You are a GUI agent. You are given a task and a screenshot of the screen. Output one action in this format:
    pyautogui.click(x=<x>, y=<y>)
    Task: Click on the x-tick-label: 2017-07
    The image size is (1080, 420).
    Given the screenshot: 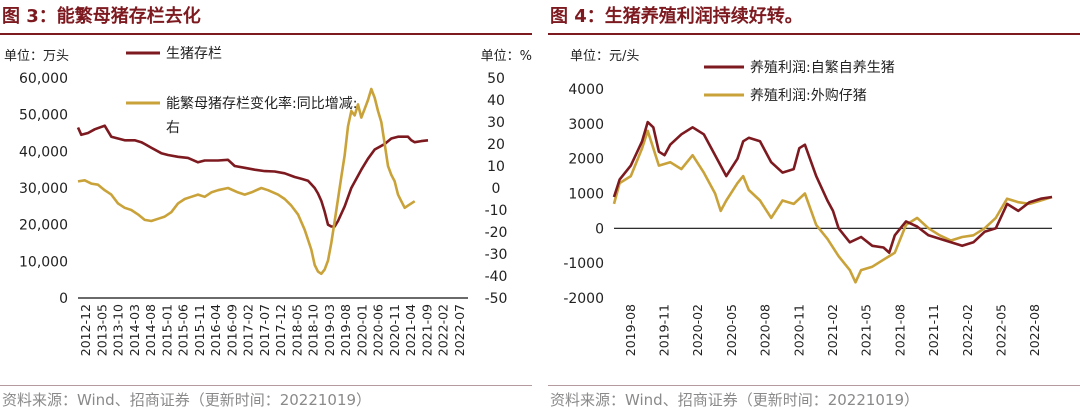 What is the action you would take?
    pyautogui.click(x=264, y=330)
    